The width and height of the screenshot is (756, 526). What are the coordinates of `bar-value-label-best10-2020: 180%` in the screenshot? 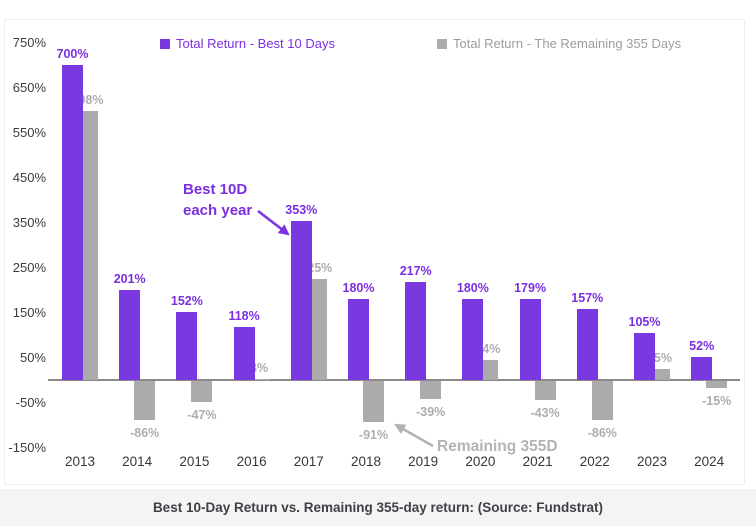 It's located at (472, 288).